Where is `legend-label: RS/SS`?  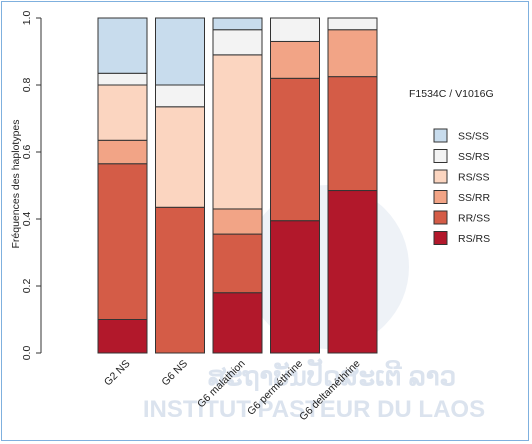 legend-label: RS/SS is located at coordinates (474, 178).